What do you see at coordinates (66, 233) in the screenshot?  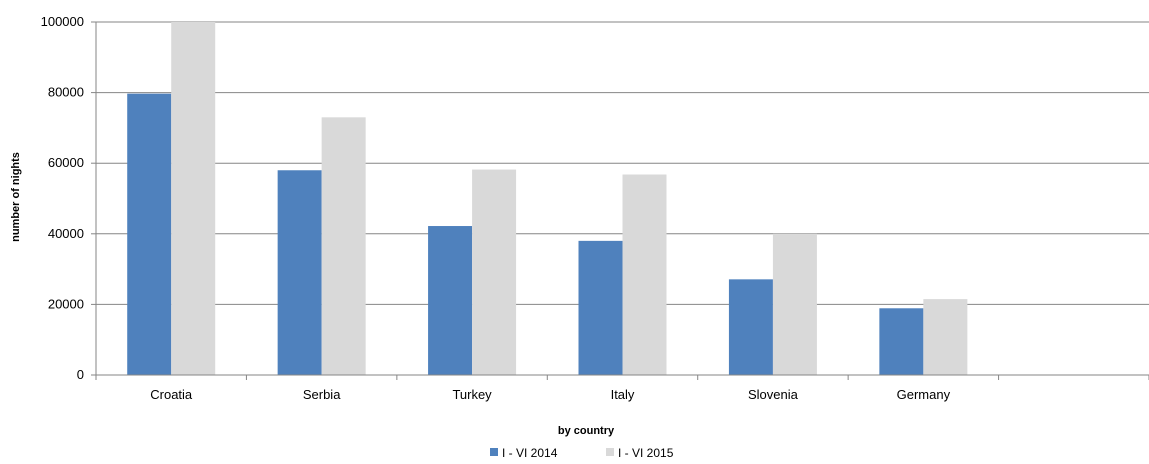 I see `y-tick-label: 40000` at bounding box center [66, 233].